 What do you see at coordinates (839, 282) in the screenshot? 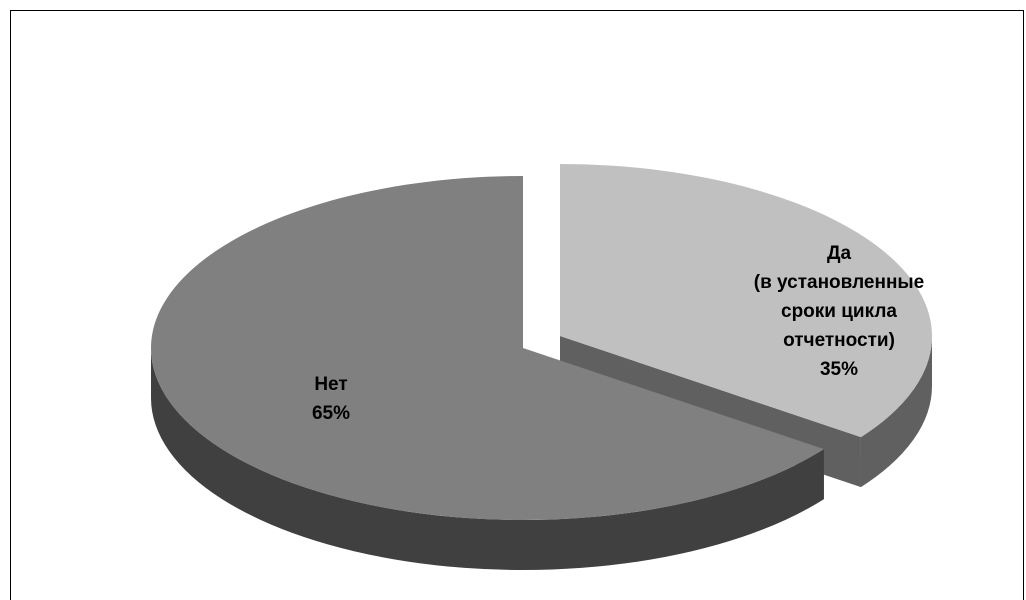
I see `slice-label-yes-line-2: (в установленные` at bounding box center [839, 282].